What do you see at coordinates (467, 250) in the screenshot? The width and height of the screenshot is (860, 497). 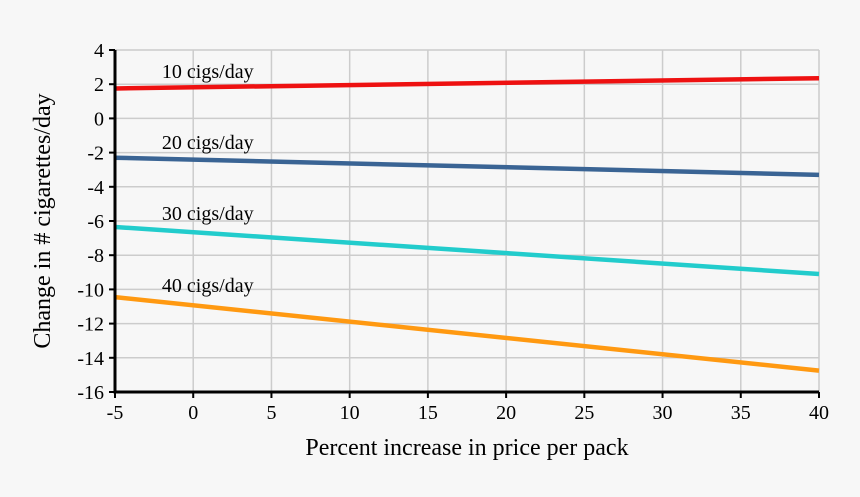 I see `series-line-30-cigs-day` at bounding box center [467, 250].